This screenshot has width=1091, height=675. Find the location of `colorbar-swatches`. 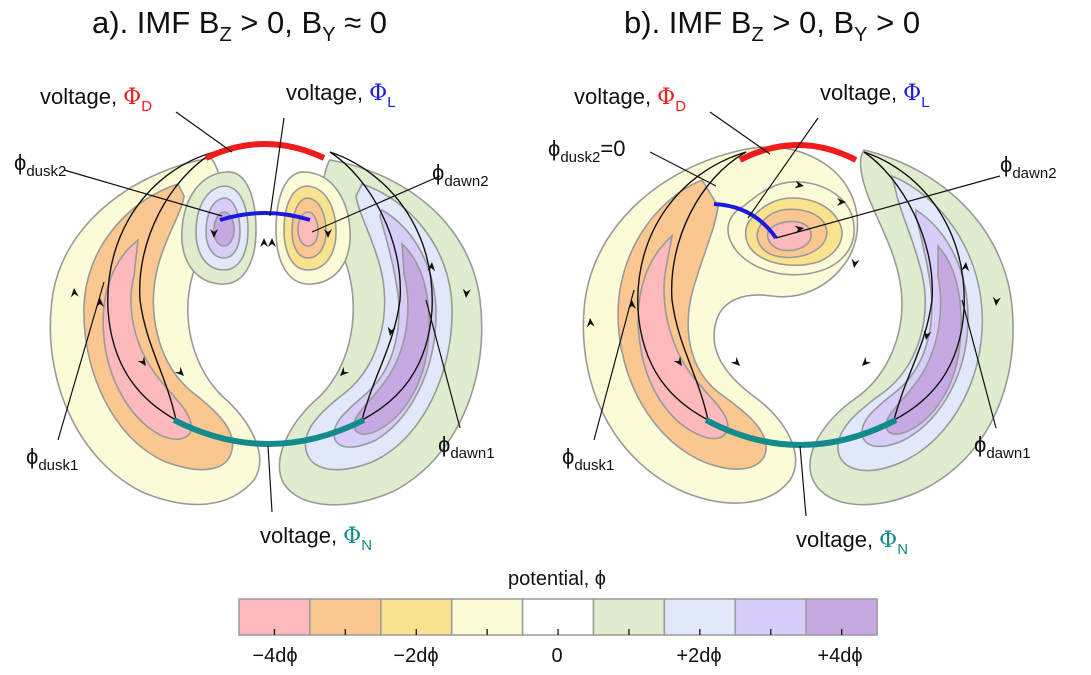

colorbar-swatches is located at coordinates (558, 617).